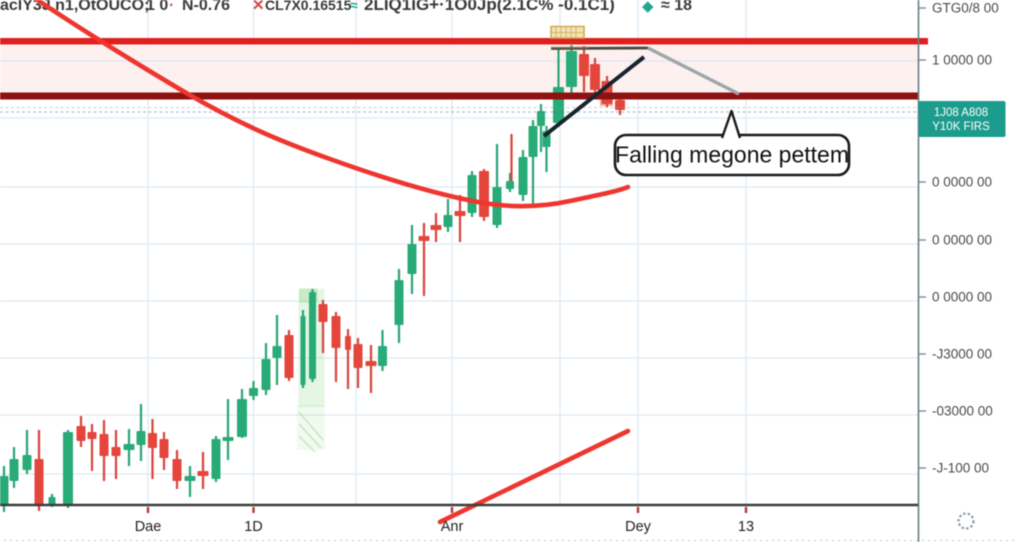 The height and width of the screenshot is (542, 1024). Describe the element at coordinates (452, 527) in the screenshot. I see `svg-text: Anr` at that location.